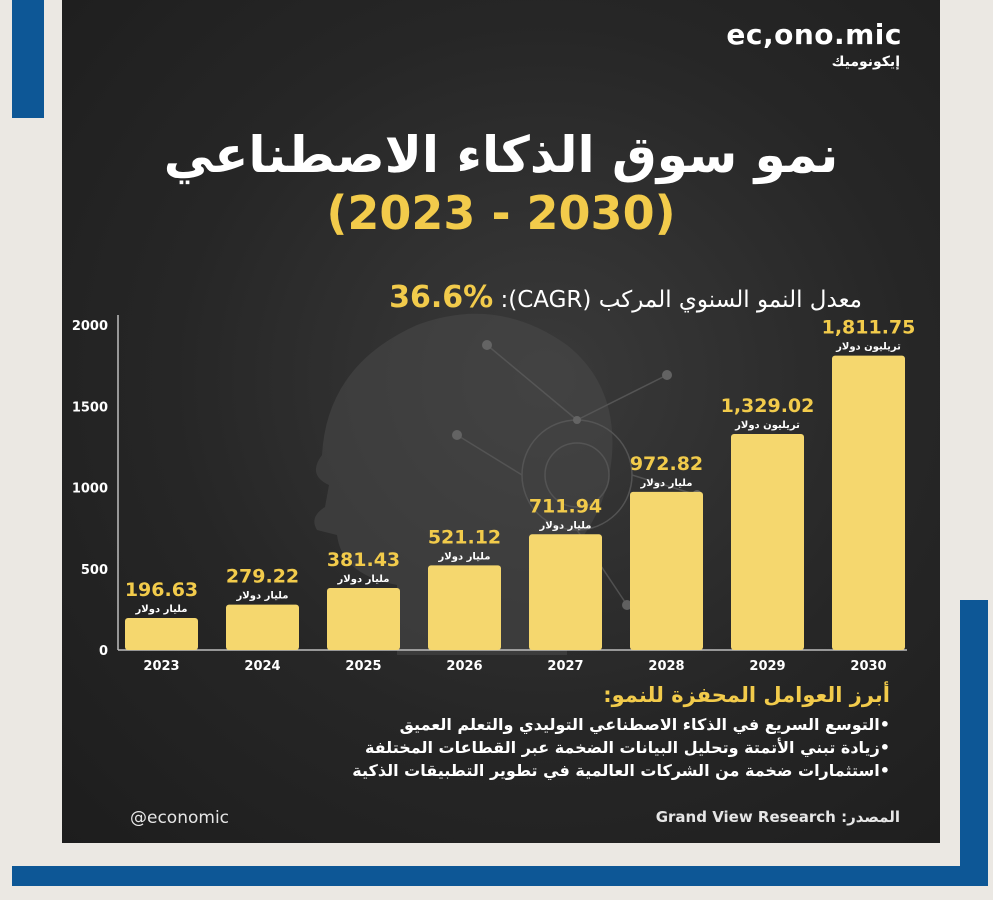 The width and height of the screenshot is (993, 900). Describe the element at coordinates (565, 506) in the screenshot. I see `data-label: 711.94` at that location.